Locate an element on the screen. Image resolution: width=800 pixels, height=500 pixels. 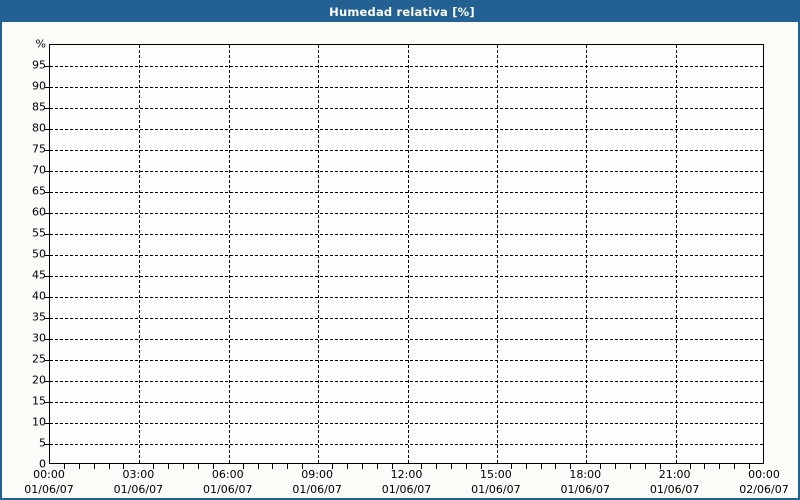
x-axis-tick-time: 09:00 is located at coordinates (317, 474).